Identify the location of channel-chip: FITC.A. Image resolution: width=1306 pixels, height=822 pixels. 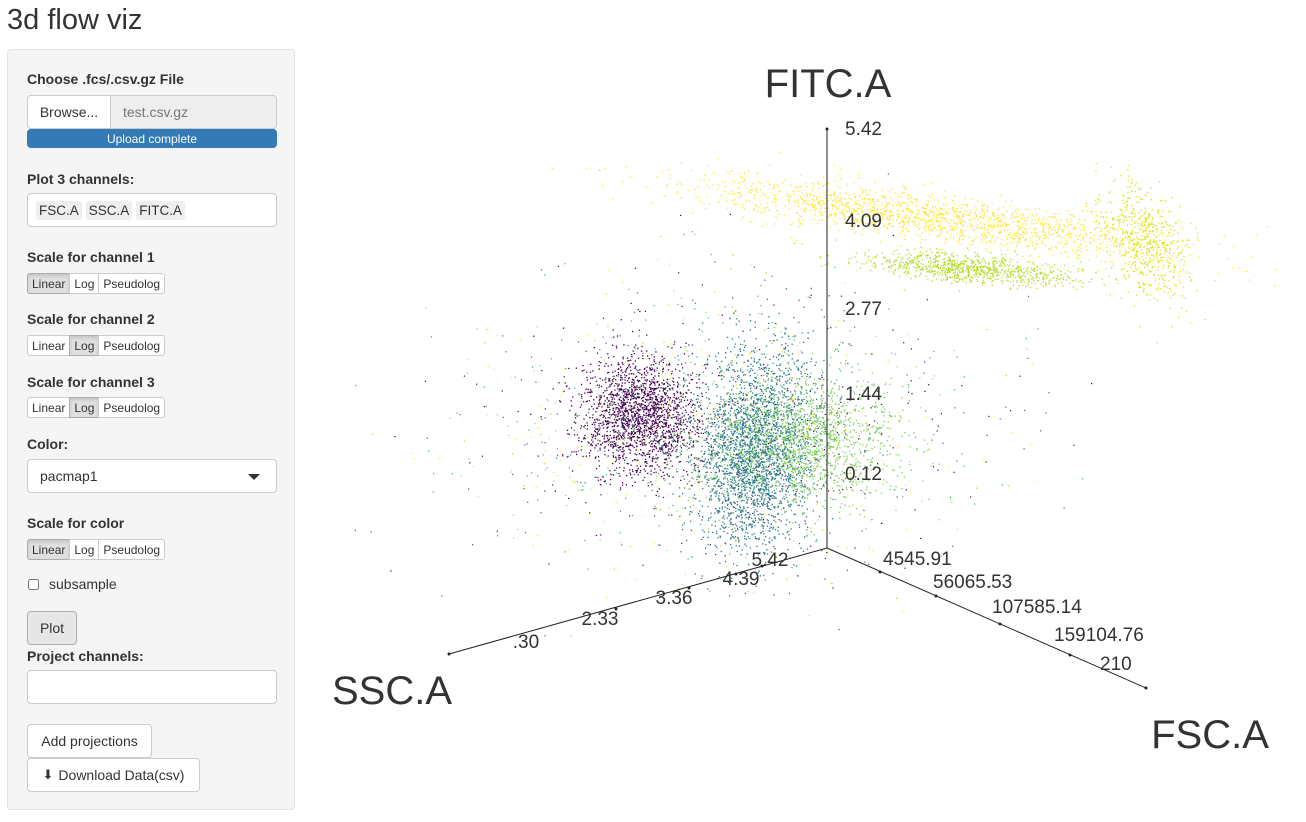
(161, 210).